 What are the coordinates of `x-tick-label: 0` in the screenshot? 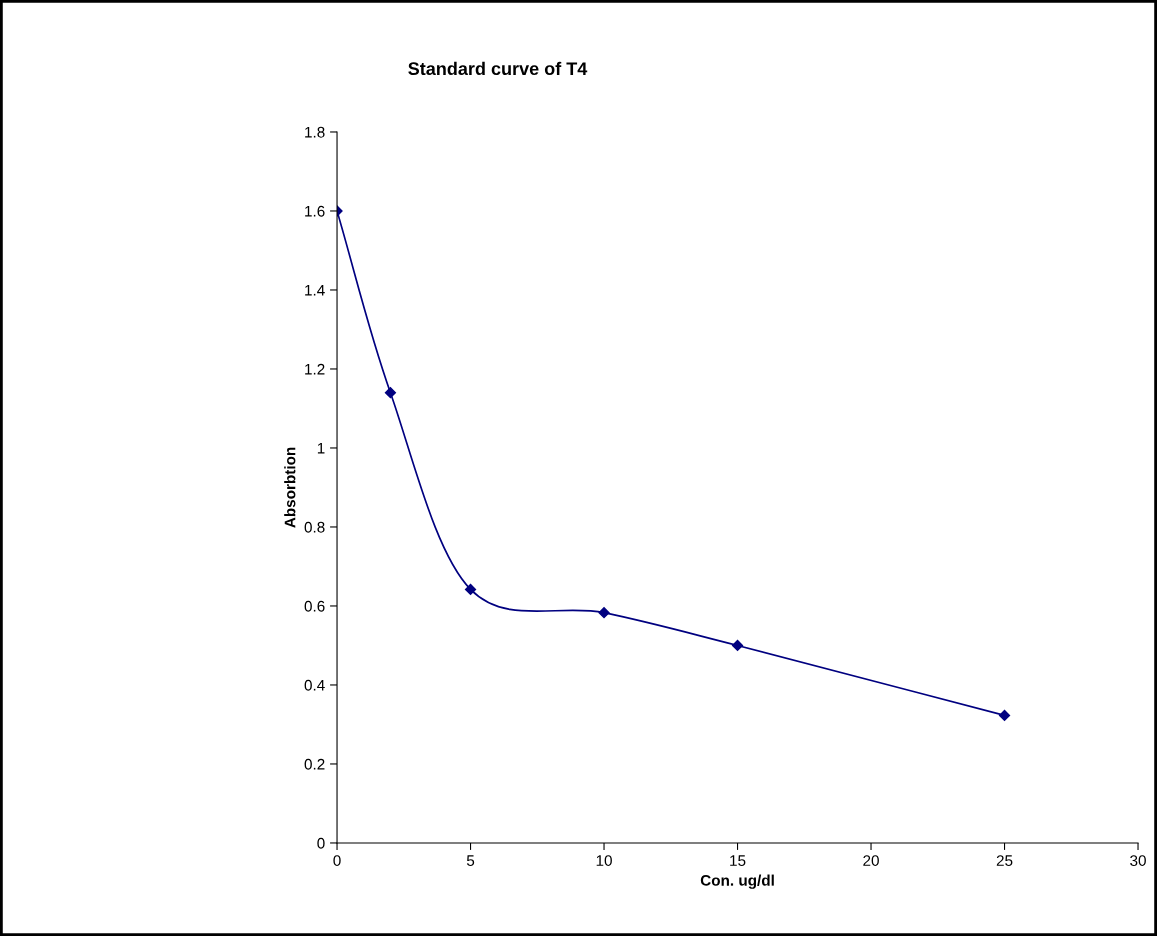 It's located at (337, 860).